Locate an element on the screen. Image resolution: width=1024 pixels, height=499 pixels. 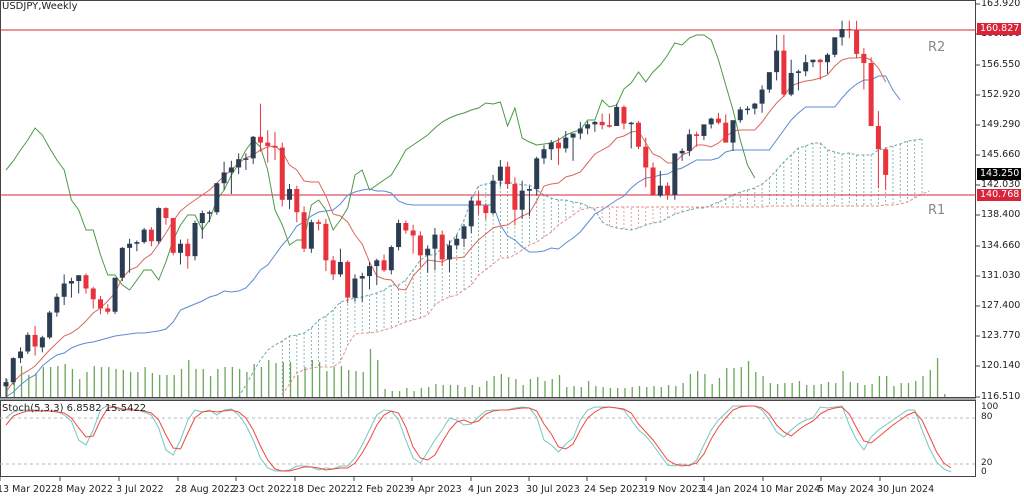
price-tick-label: 142.030 is located at coordinates (1001, 184).